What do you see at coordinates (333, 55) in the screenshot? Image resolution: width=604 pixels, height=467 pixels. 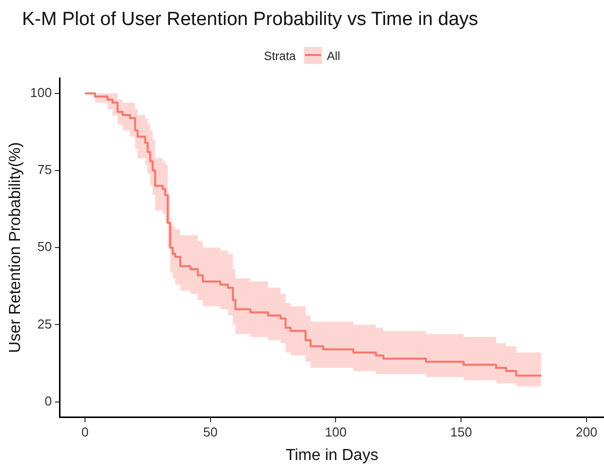 I see `legend-label: All` at bounding box center [333, 55].